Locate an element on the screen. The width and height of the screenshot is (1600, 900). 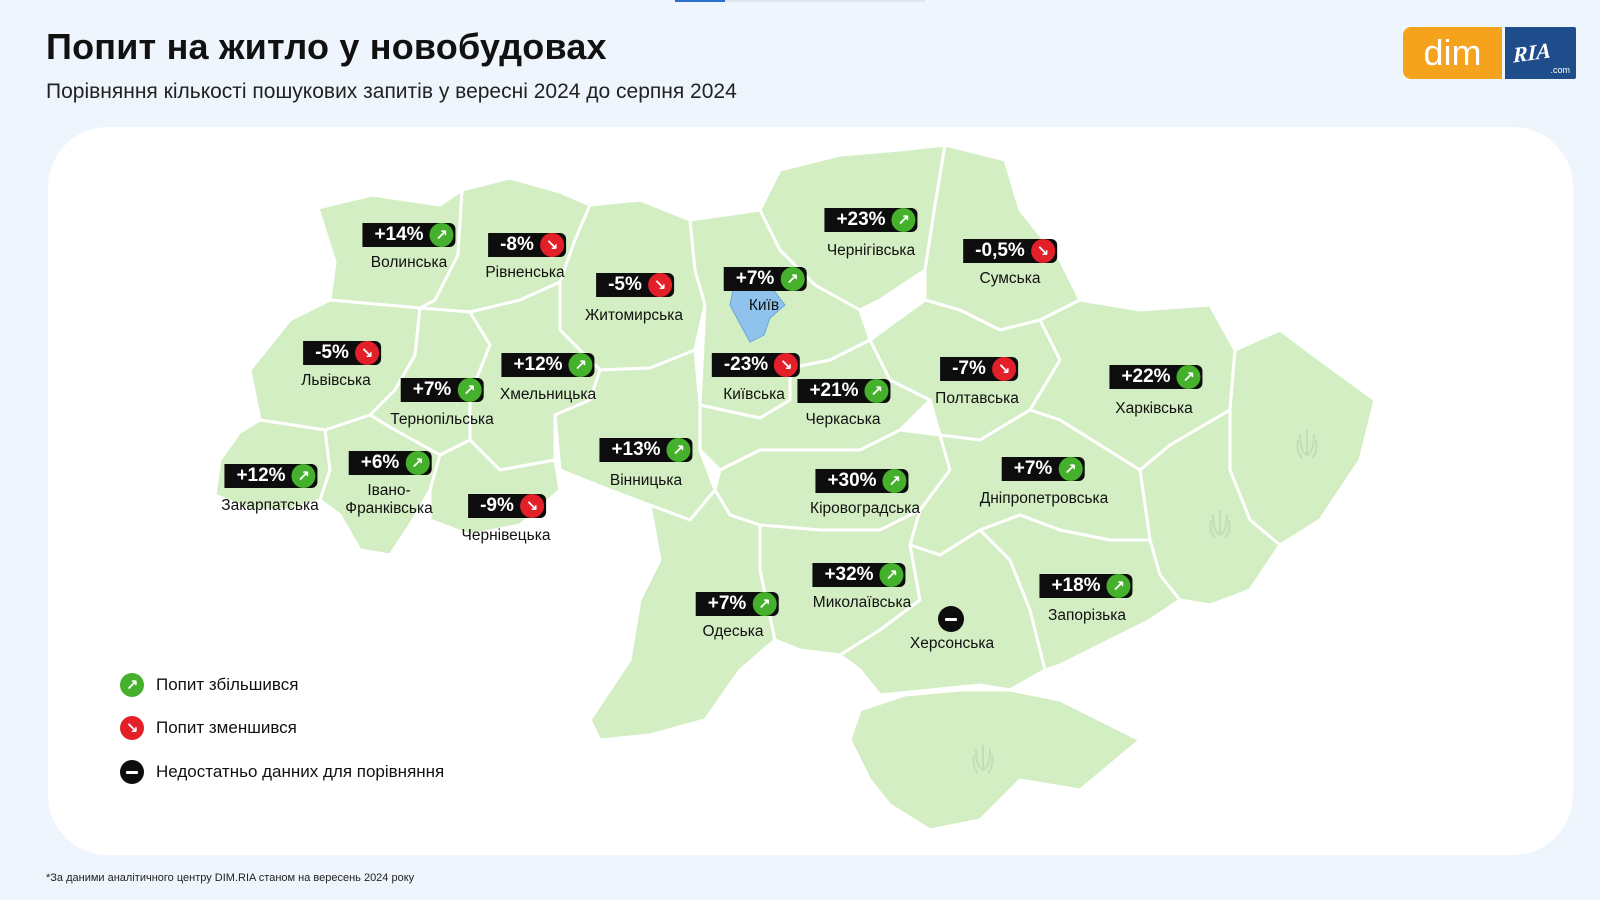
dim-ria-logo: dim RIA .com is located at coordinates (1489, 53).